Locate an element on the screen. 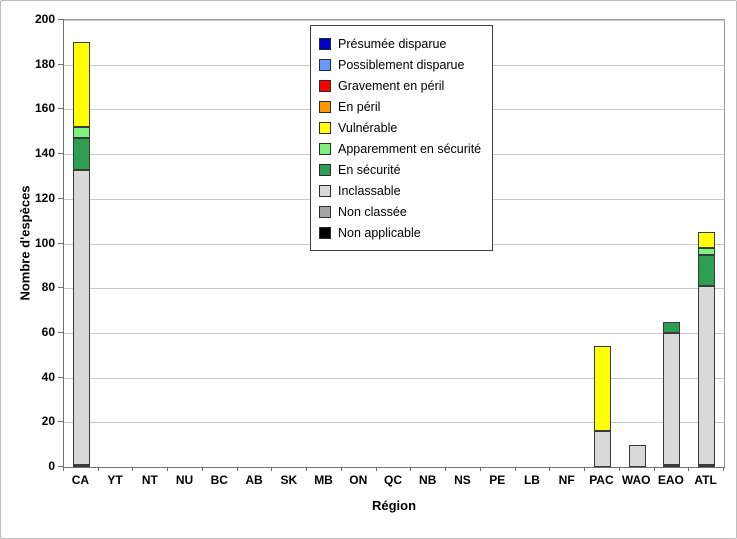 The height and width of the screenshot is (539, 737). y-tick-label: 140 is located at coordinates (44, 153).